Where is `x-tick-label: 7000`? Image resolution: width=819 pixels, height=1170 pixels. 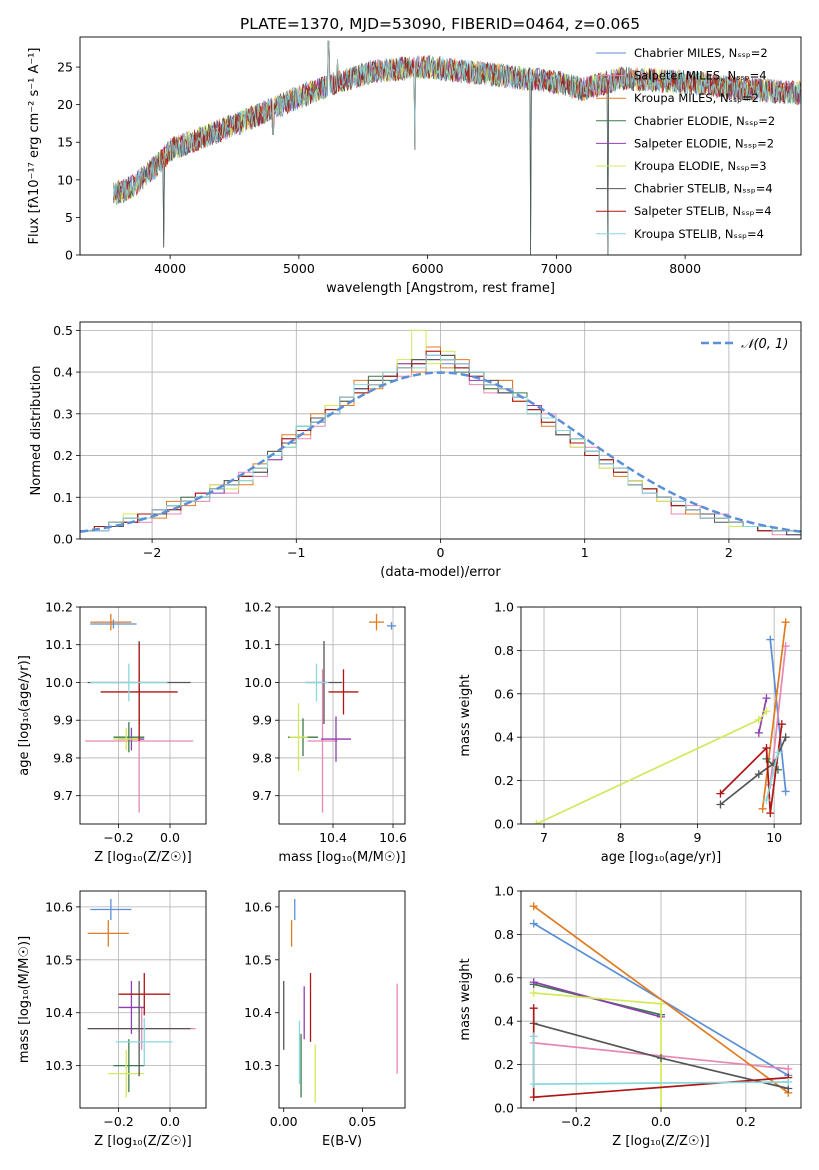 x-tick-label: 7000 is located at coordinates (556, 268).